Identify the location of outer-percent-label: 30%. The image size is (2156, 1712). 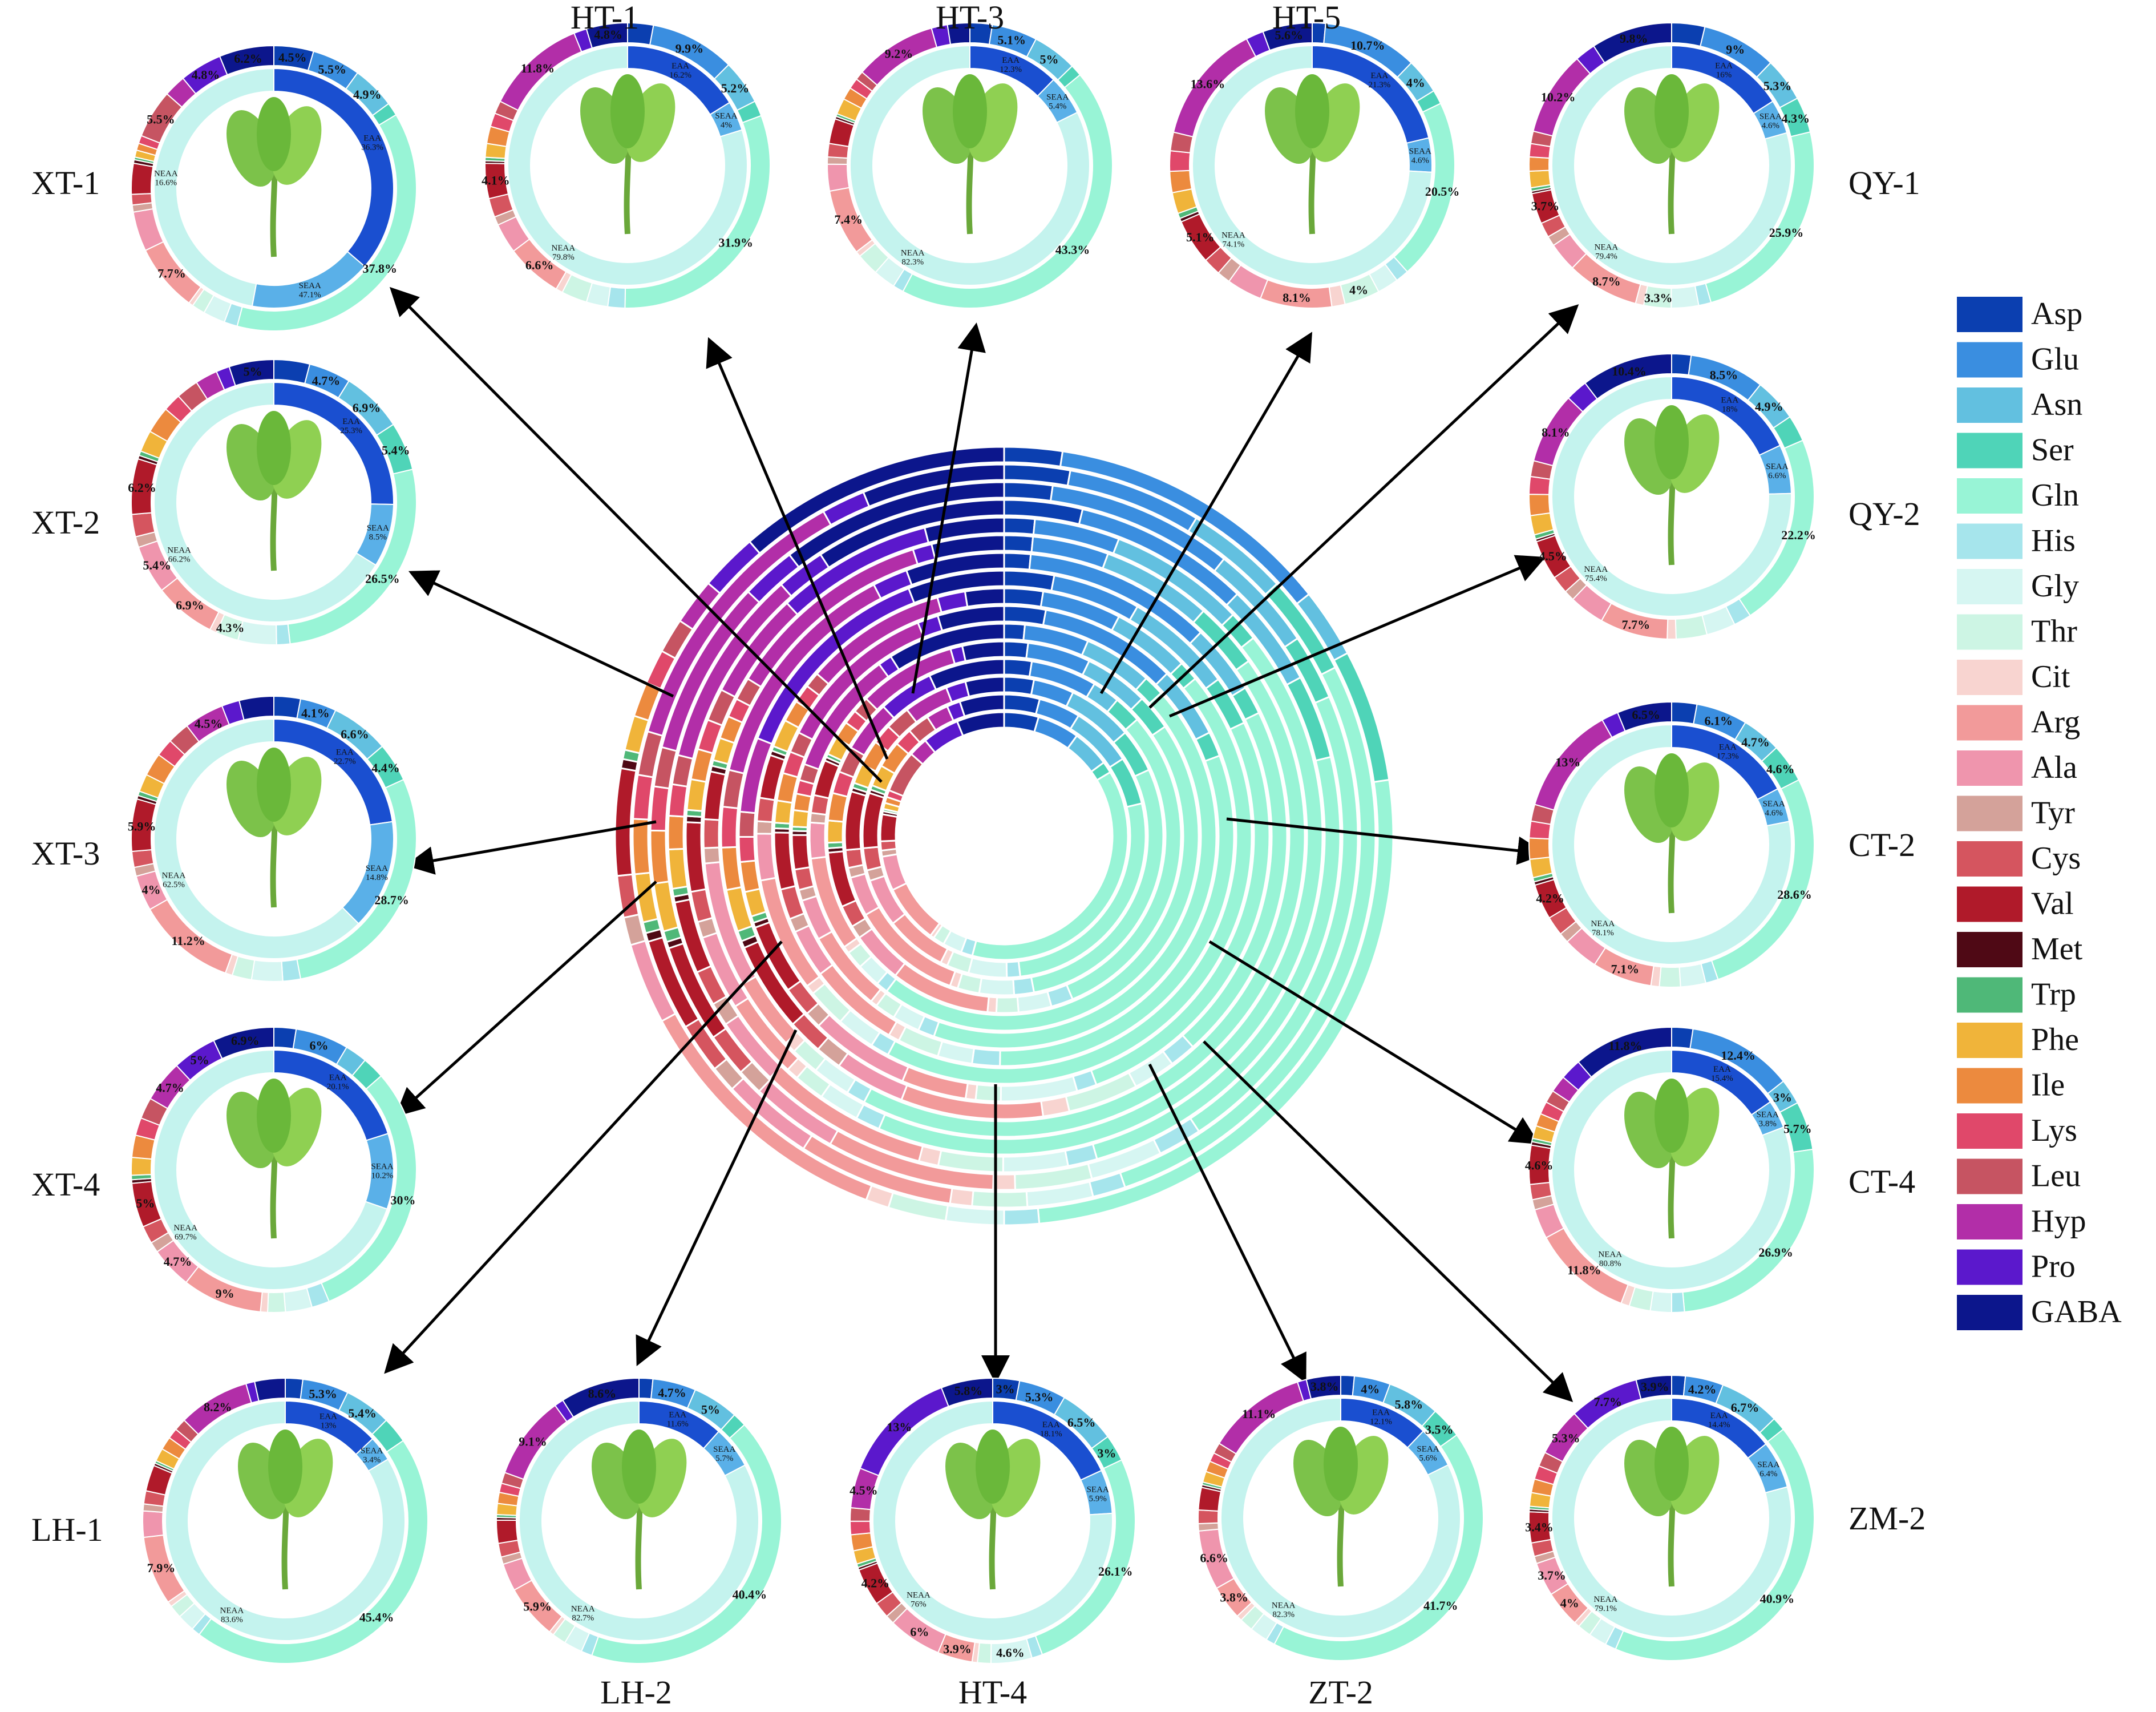
(403, 1200).